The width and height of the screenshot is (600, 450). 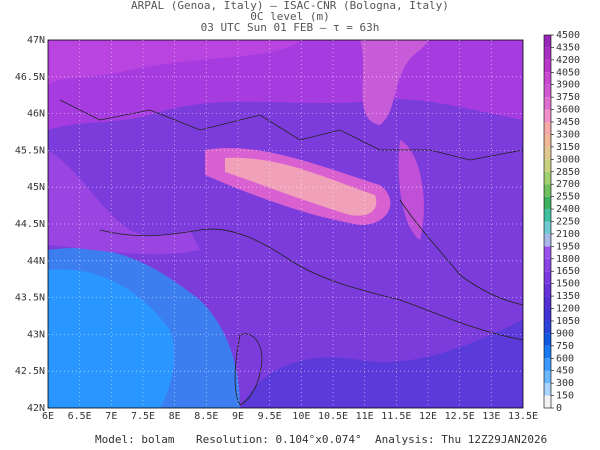 I want to click on colorbar-label: 2100, so click(x=568, y=234).